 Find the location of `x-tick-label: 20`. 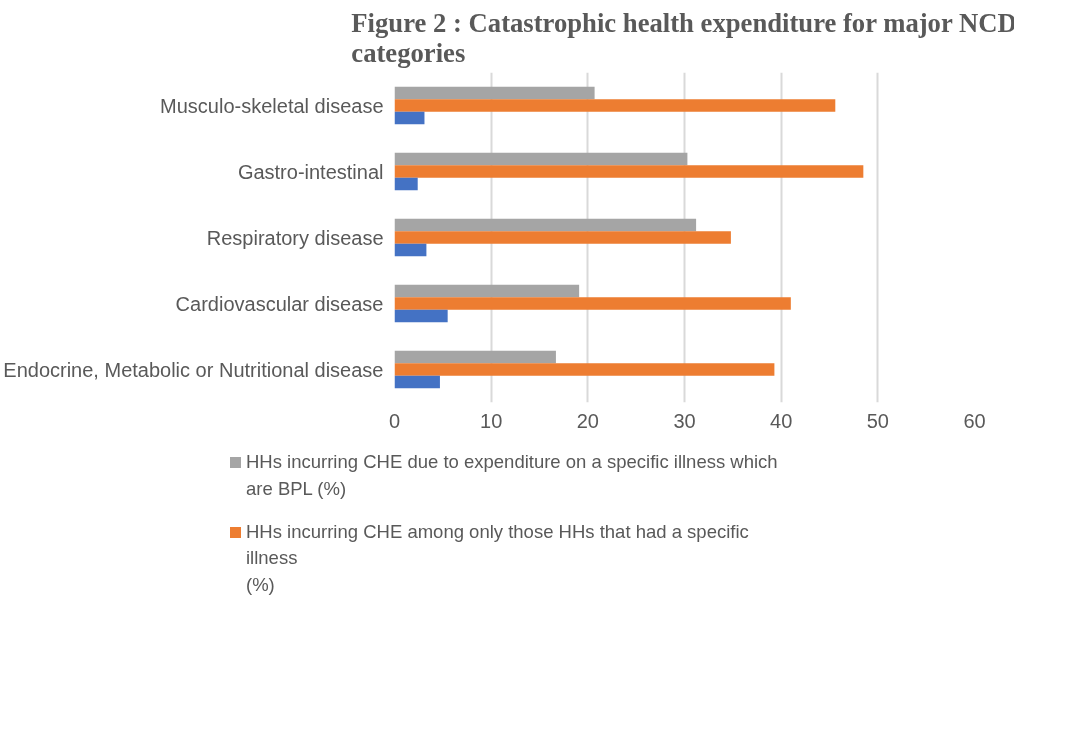

x-tick-label: 20 is located at coordinates (587, 420).